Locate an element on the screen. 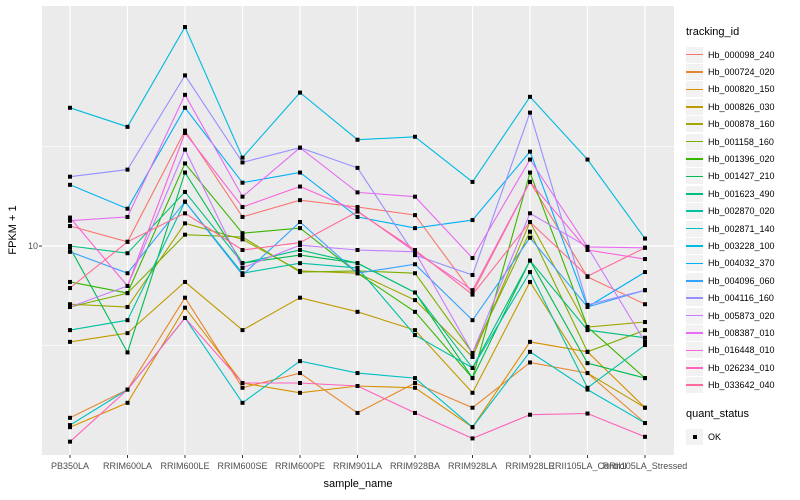  legend-label: Hb_008387_010 is located at coordinates (741, 332).